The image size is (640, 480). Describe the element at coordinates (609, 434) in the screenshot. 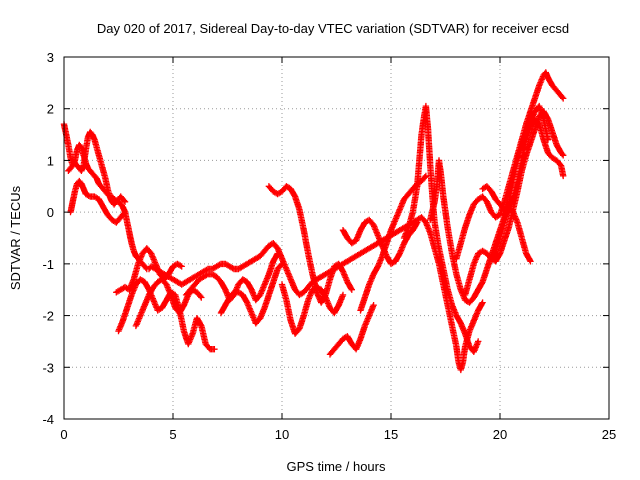

I see `x-tick-label: 25` at that location.